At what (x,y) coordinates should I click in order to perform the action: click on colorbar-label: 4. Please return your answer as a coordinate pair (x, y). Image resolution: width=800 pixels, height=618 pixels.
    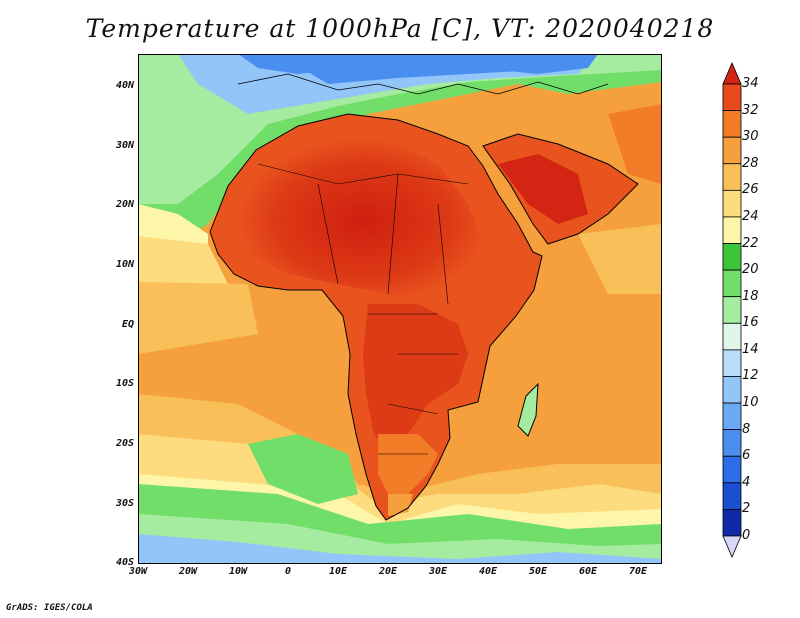
    Looking at the image, I should click on (746, 482).